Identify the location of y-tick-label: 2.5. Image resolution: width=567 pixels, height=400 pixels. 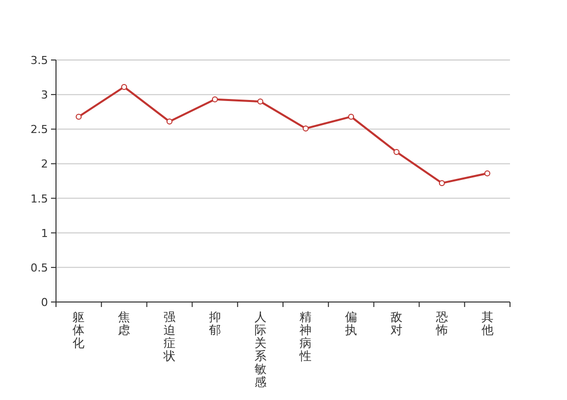
(39, 129).